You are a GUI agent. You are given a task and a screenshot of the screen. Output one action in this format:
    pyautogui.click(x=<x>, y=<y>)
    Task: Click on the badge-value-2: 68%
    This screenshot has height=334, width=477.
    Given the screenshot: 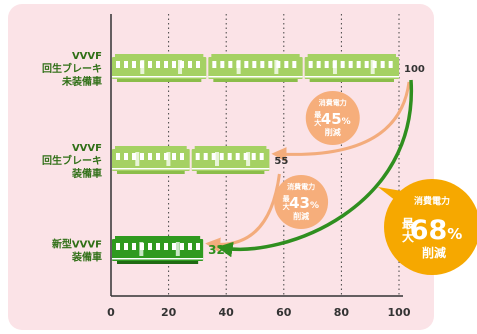 What is the action you would take?
    pyautogui.click(x=436, y=230)
    